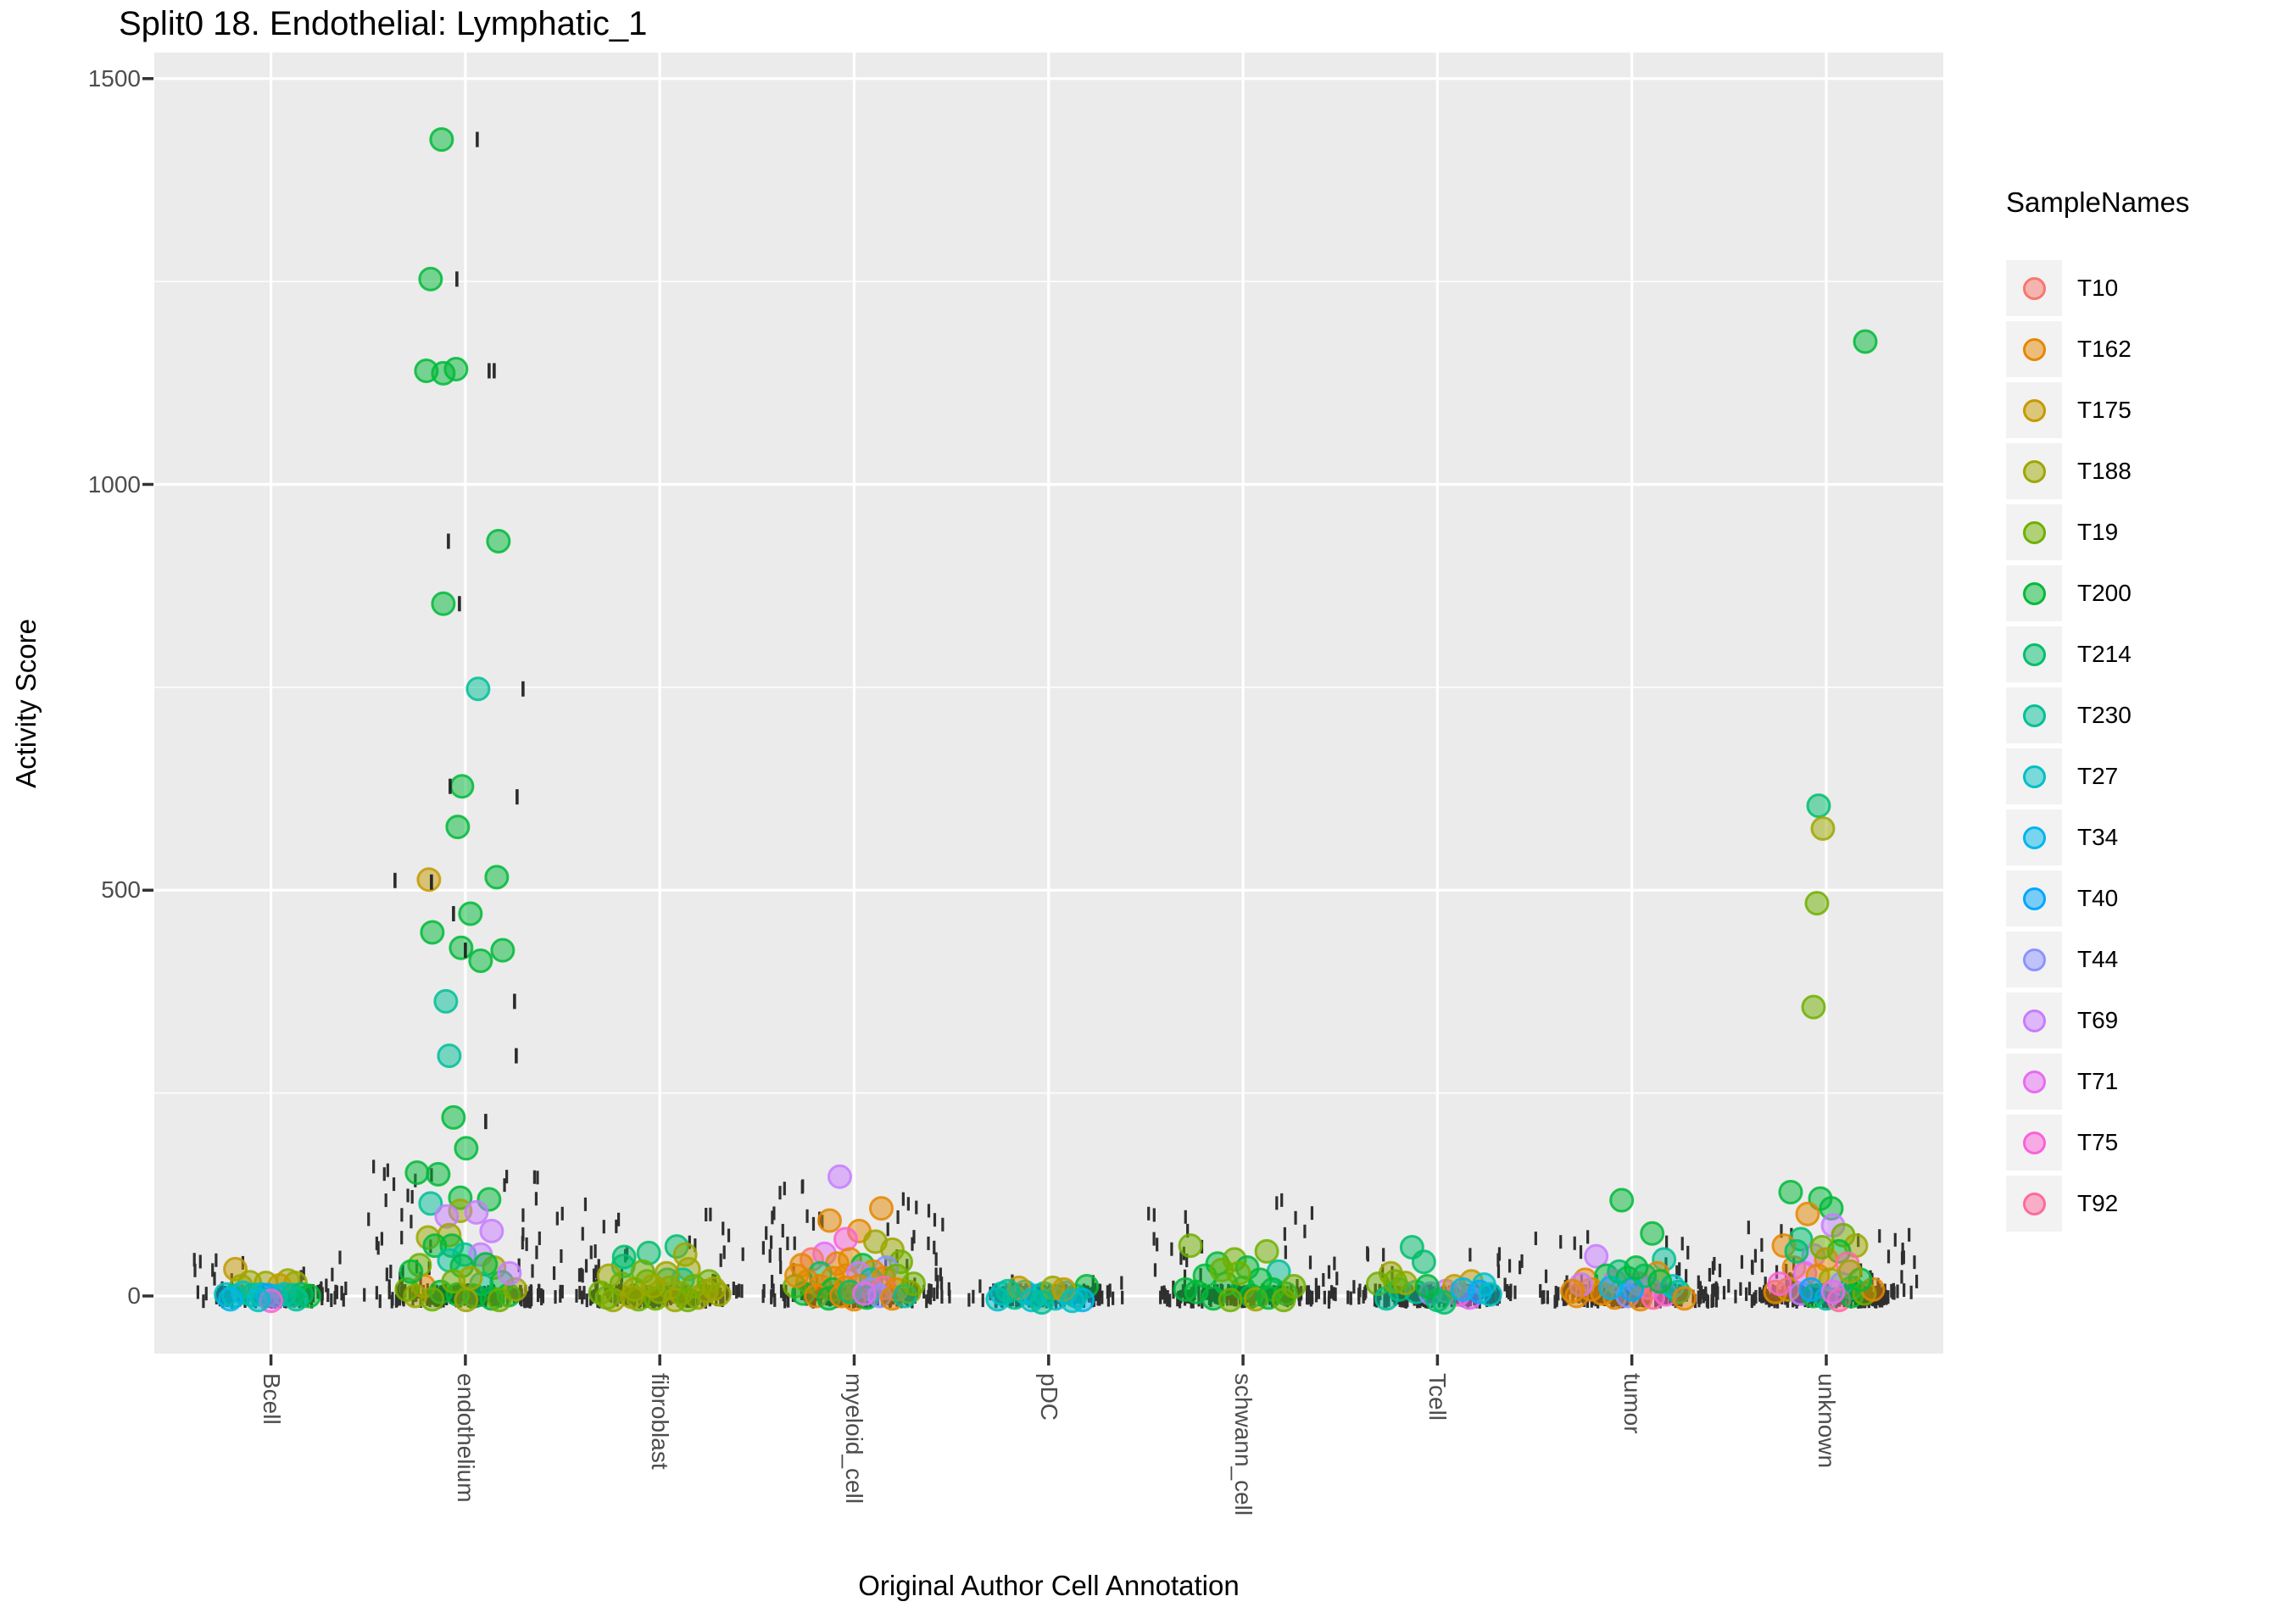 Image resolution: width=2296 pixels, height=1624 pixels. What do you see at coordinates (2104, 593) in the screenshot?
I see `legend-label: T200` at bounding box center [2104, 593].